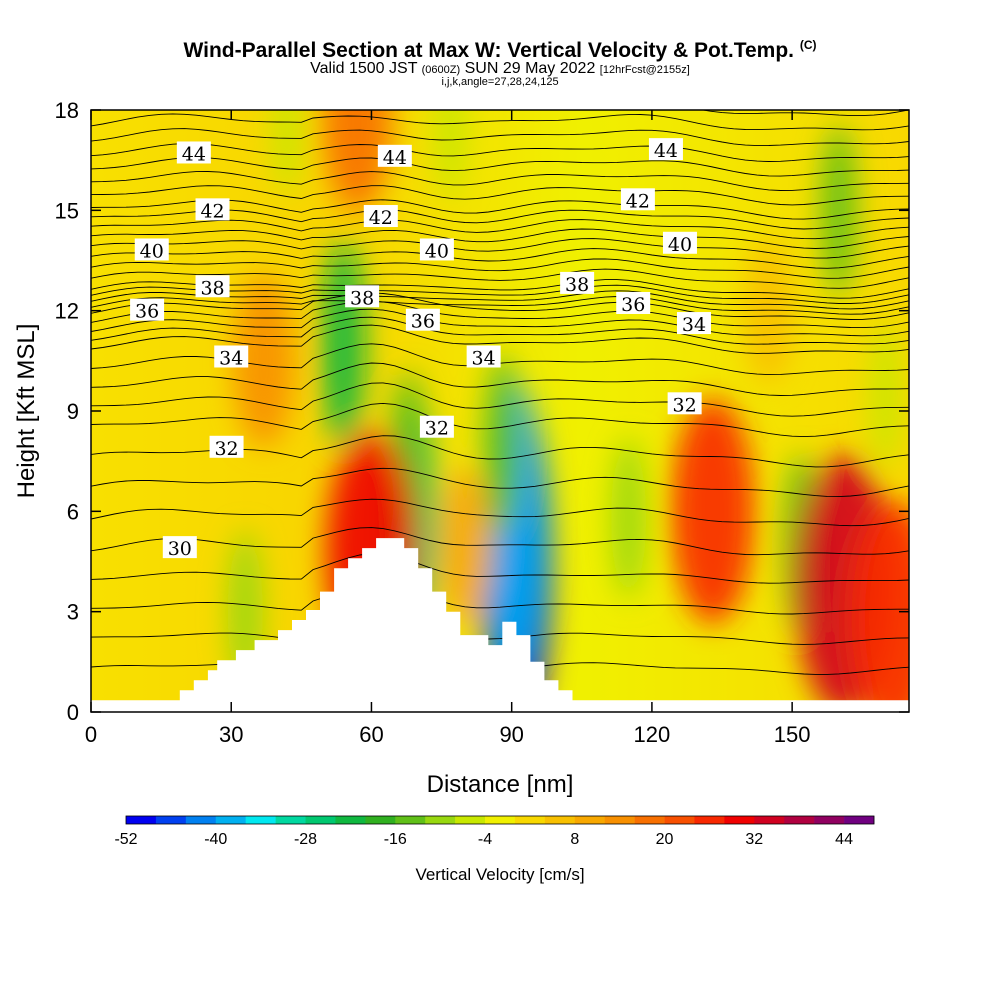 Image resolution: width=1000 pixels, height=1000 pixels. I want to click on y-tick-label-5: 15, so click(67, 210).